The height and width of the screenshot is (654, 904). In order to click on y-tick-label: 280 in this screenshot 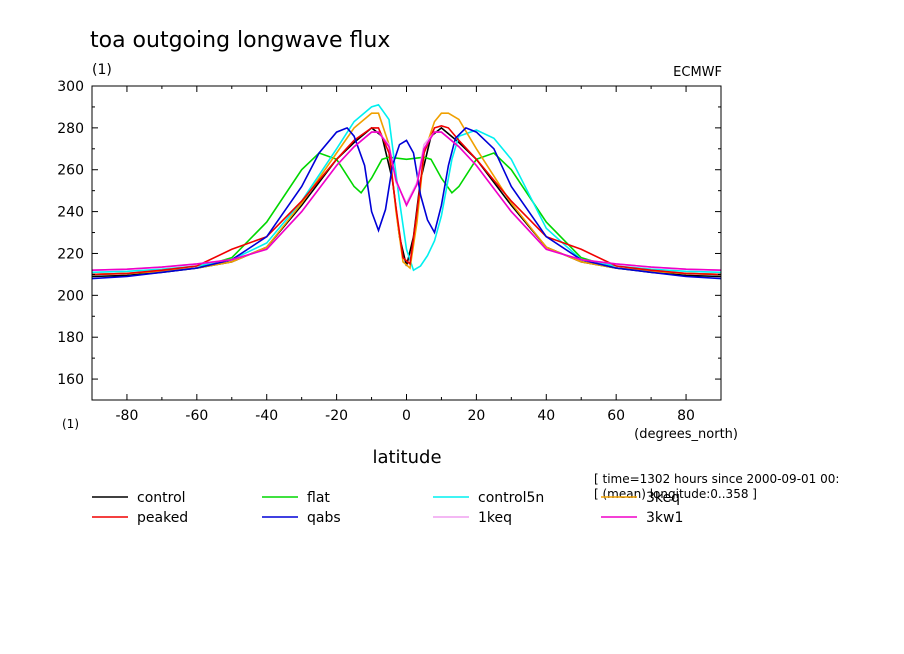, I will do `click(70, 129)`.